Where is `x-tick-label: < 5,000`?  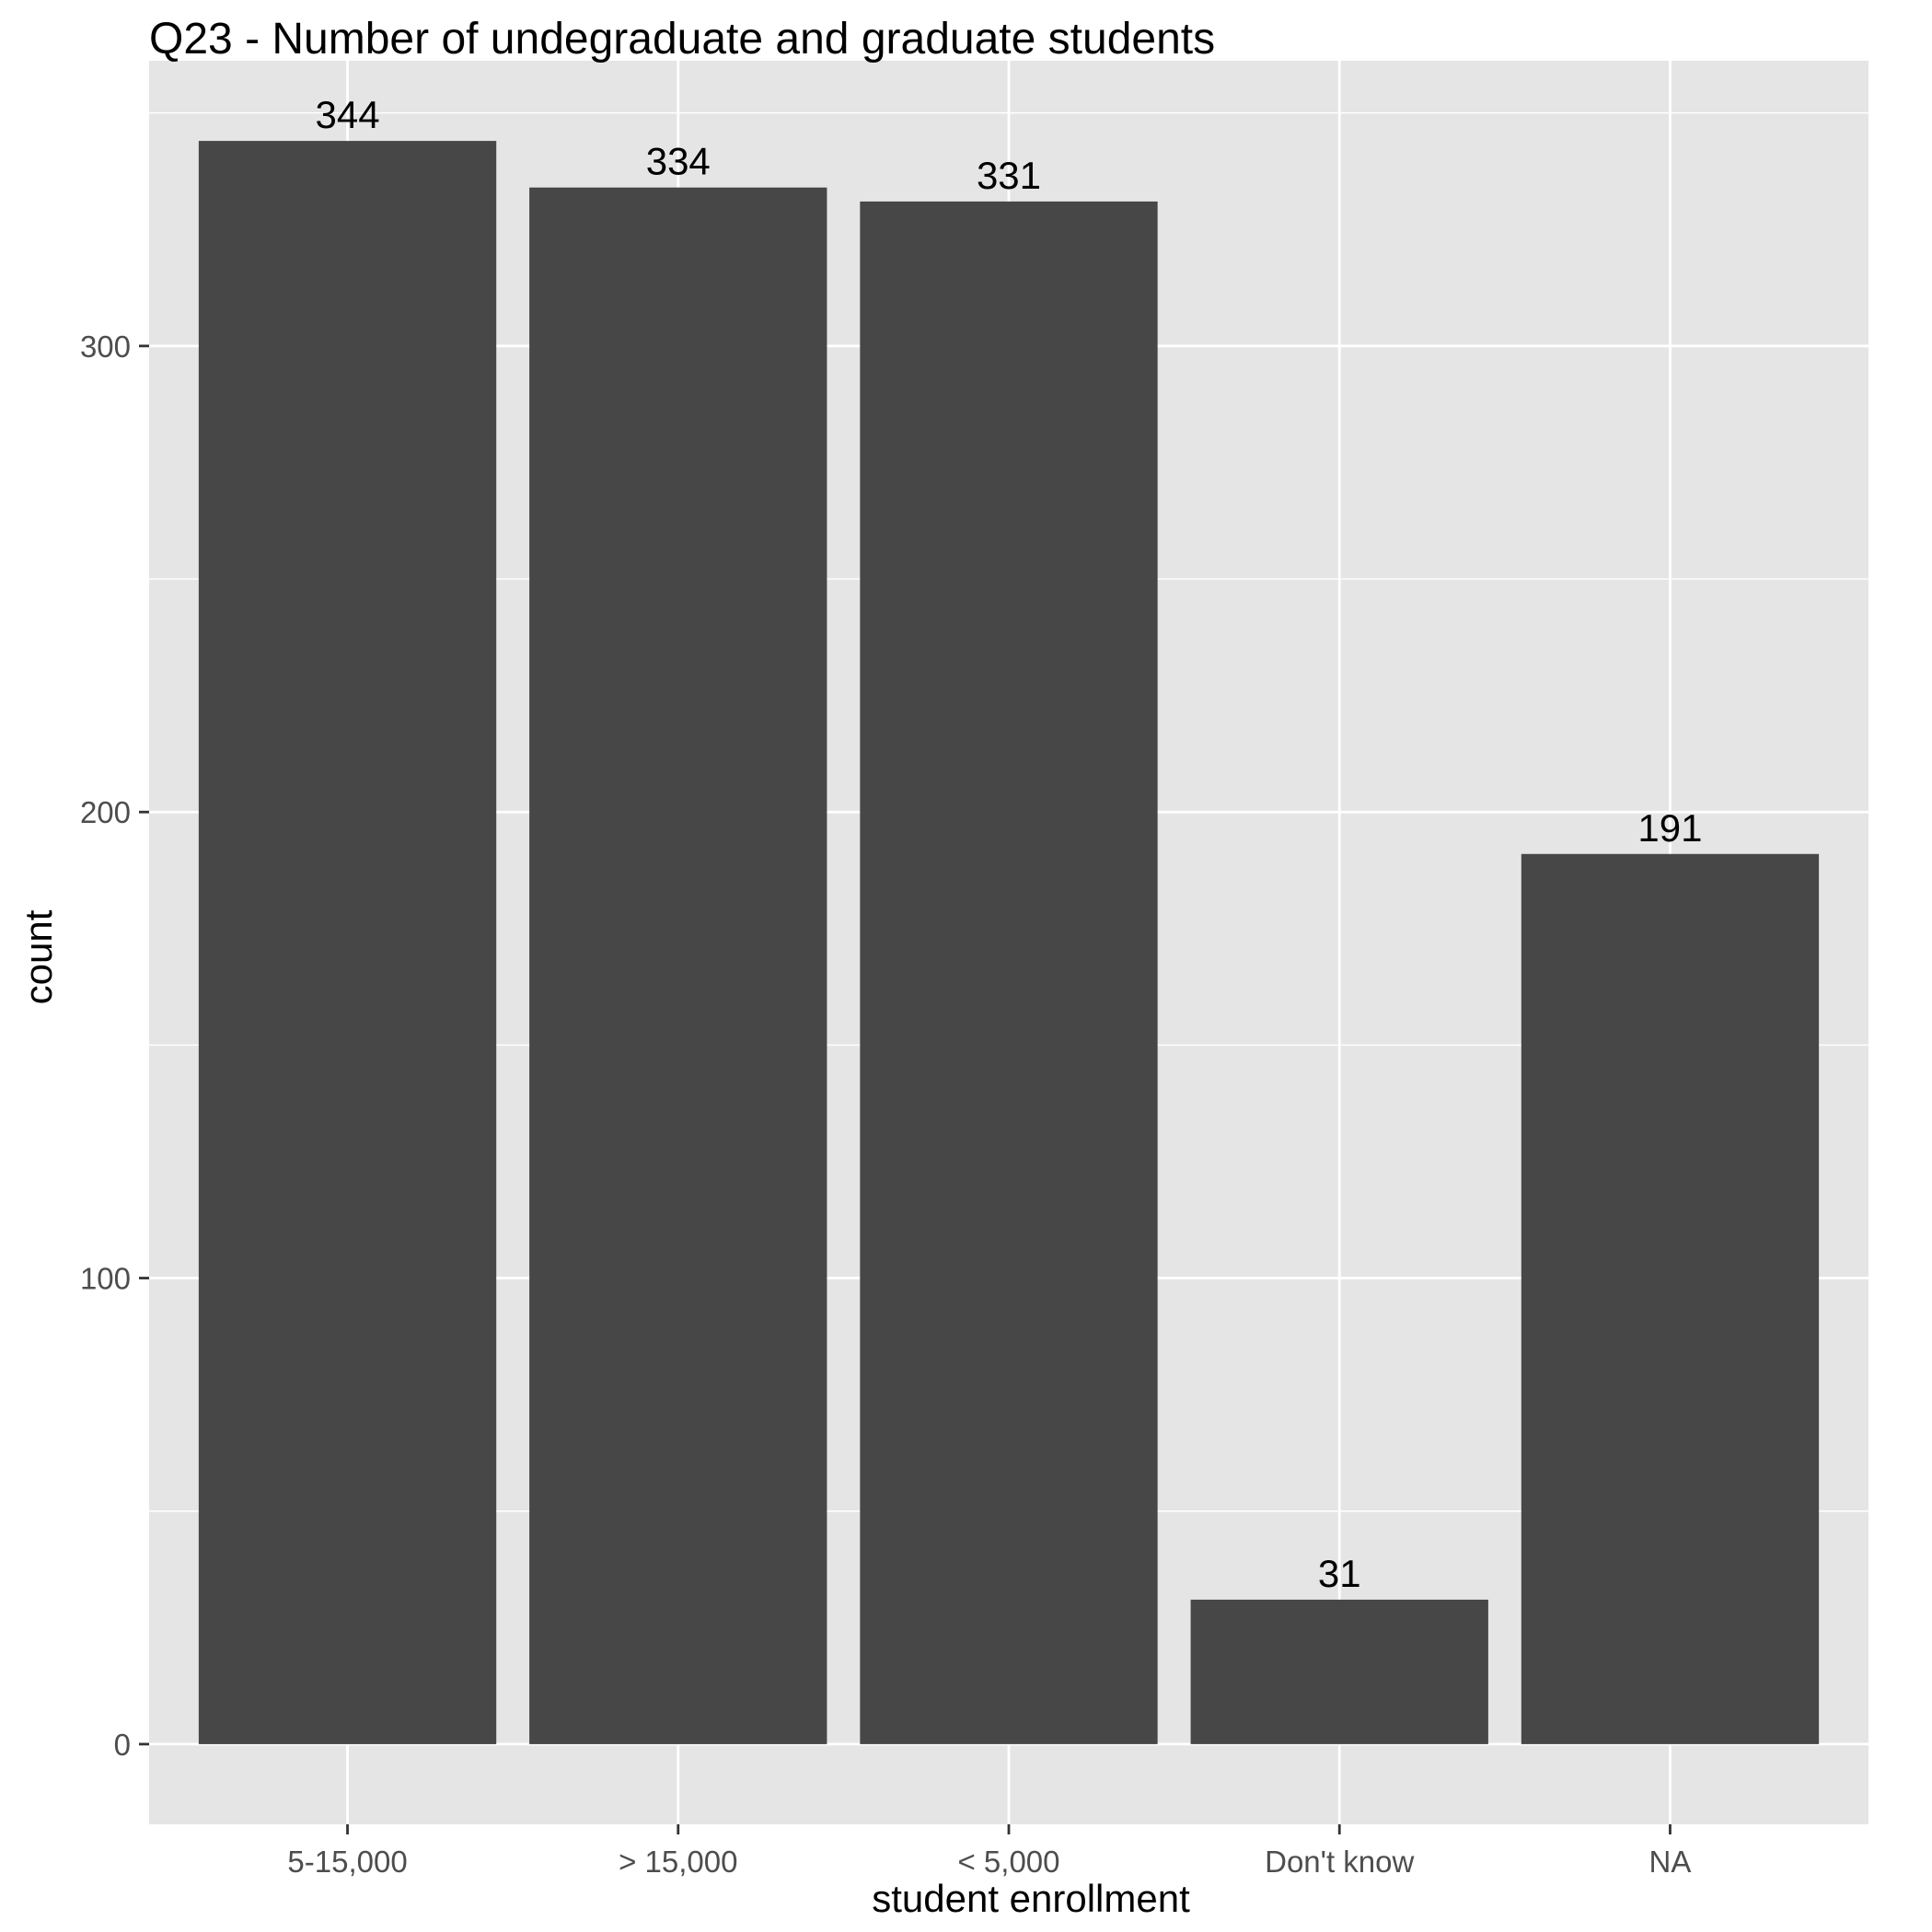 x-tick-label: < 5,000 is located at coordinates (1008, 1862).